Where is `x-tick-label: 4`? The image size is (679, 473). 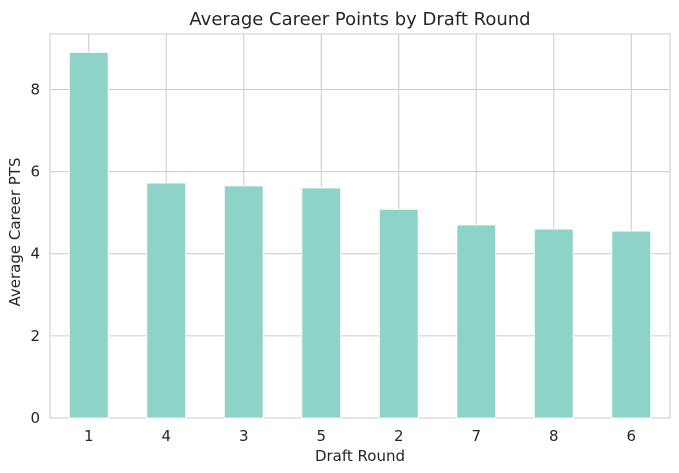 x-tick-label: 4 is located at coordinates (166, 436).